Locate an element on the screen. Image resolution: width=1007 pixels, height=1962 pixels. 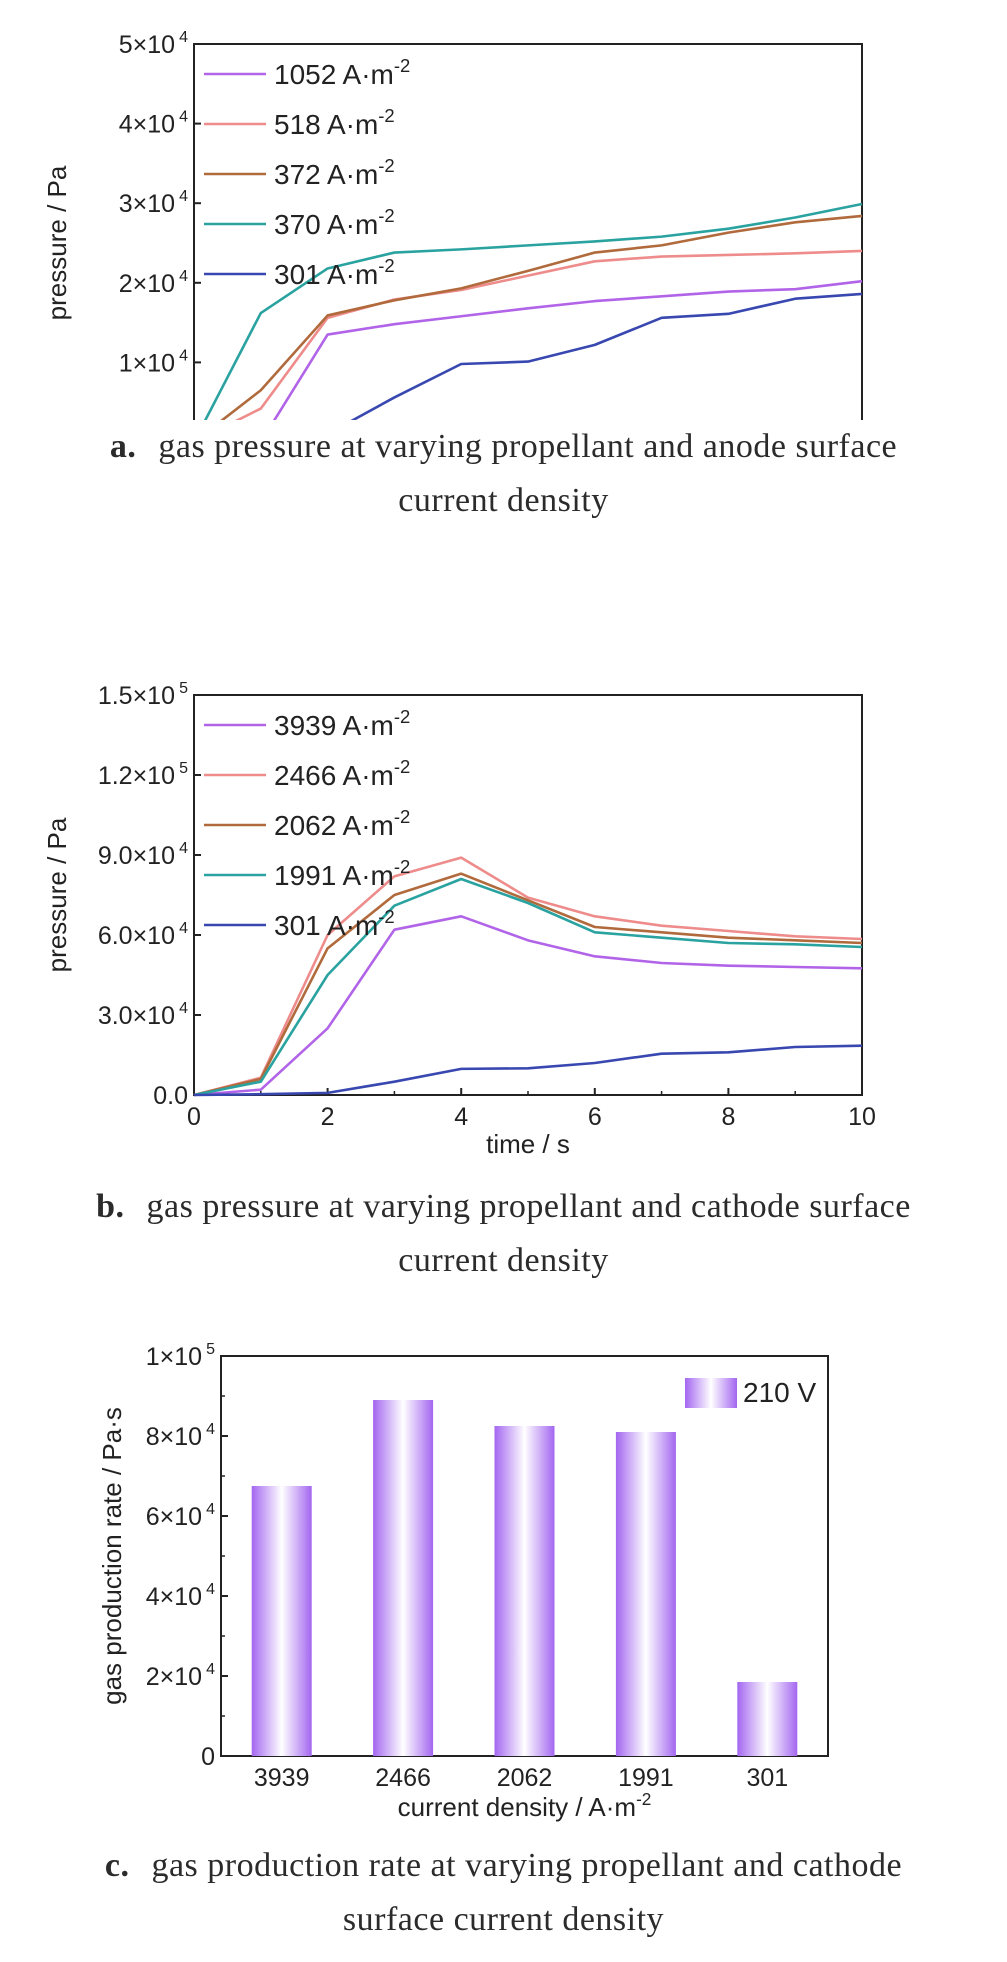
legend-label: 3939 A·m-2 is located at coordinates (342, 723).